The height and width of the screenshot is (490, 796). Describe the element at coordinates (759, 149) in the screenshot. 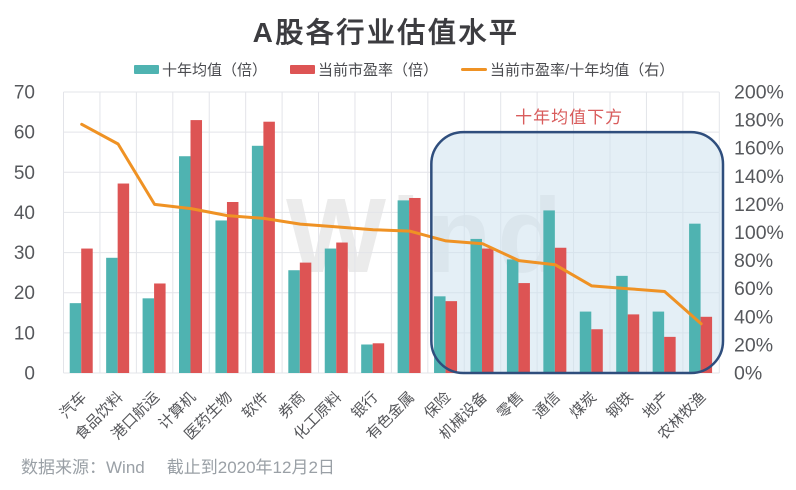

I see `right-axis-label: 160%` at that location.